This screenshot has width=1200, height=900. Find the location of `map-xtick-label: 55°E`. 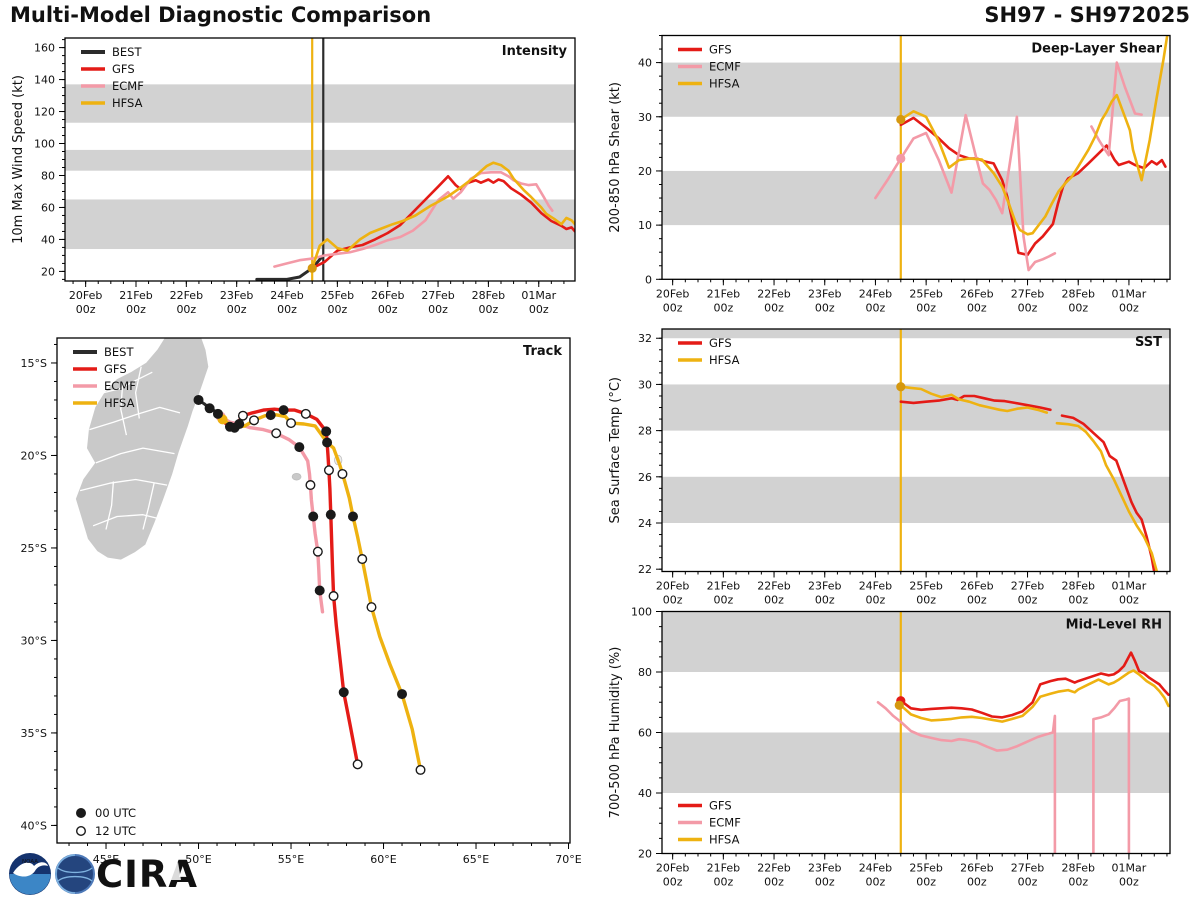

map-xtick-label: 55°E is located at coordinates (291, 859).